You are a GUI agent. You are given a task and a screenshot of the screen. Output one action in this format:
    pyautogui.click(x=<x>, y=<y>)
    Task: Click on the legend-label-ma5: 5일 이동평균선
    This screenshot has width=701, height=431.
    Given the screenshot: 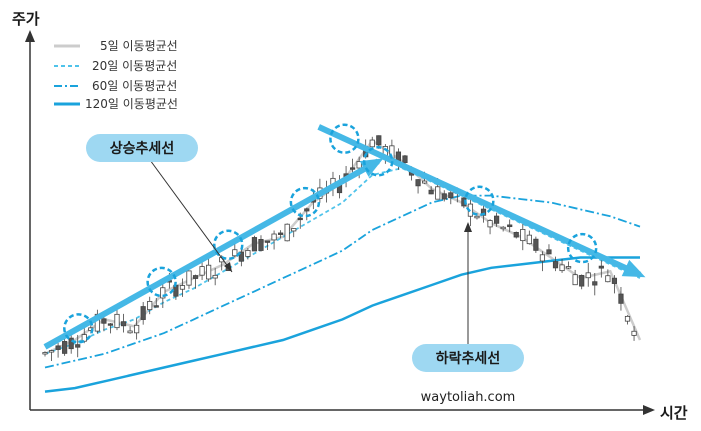 What is the action you would take?
    pyautogui.click(x=139, y=46)
    